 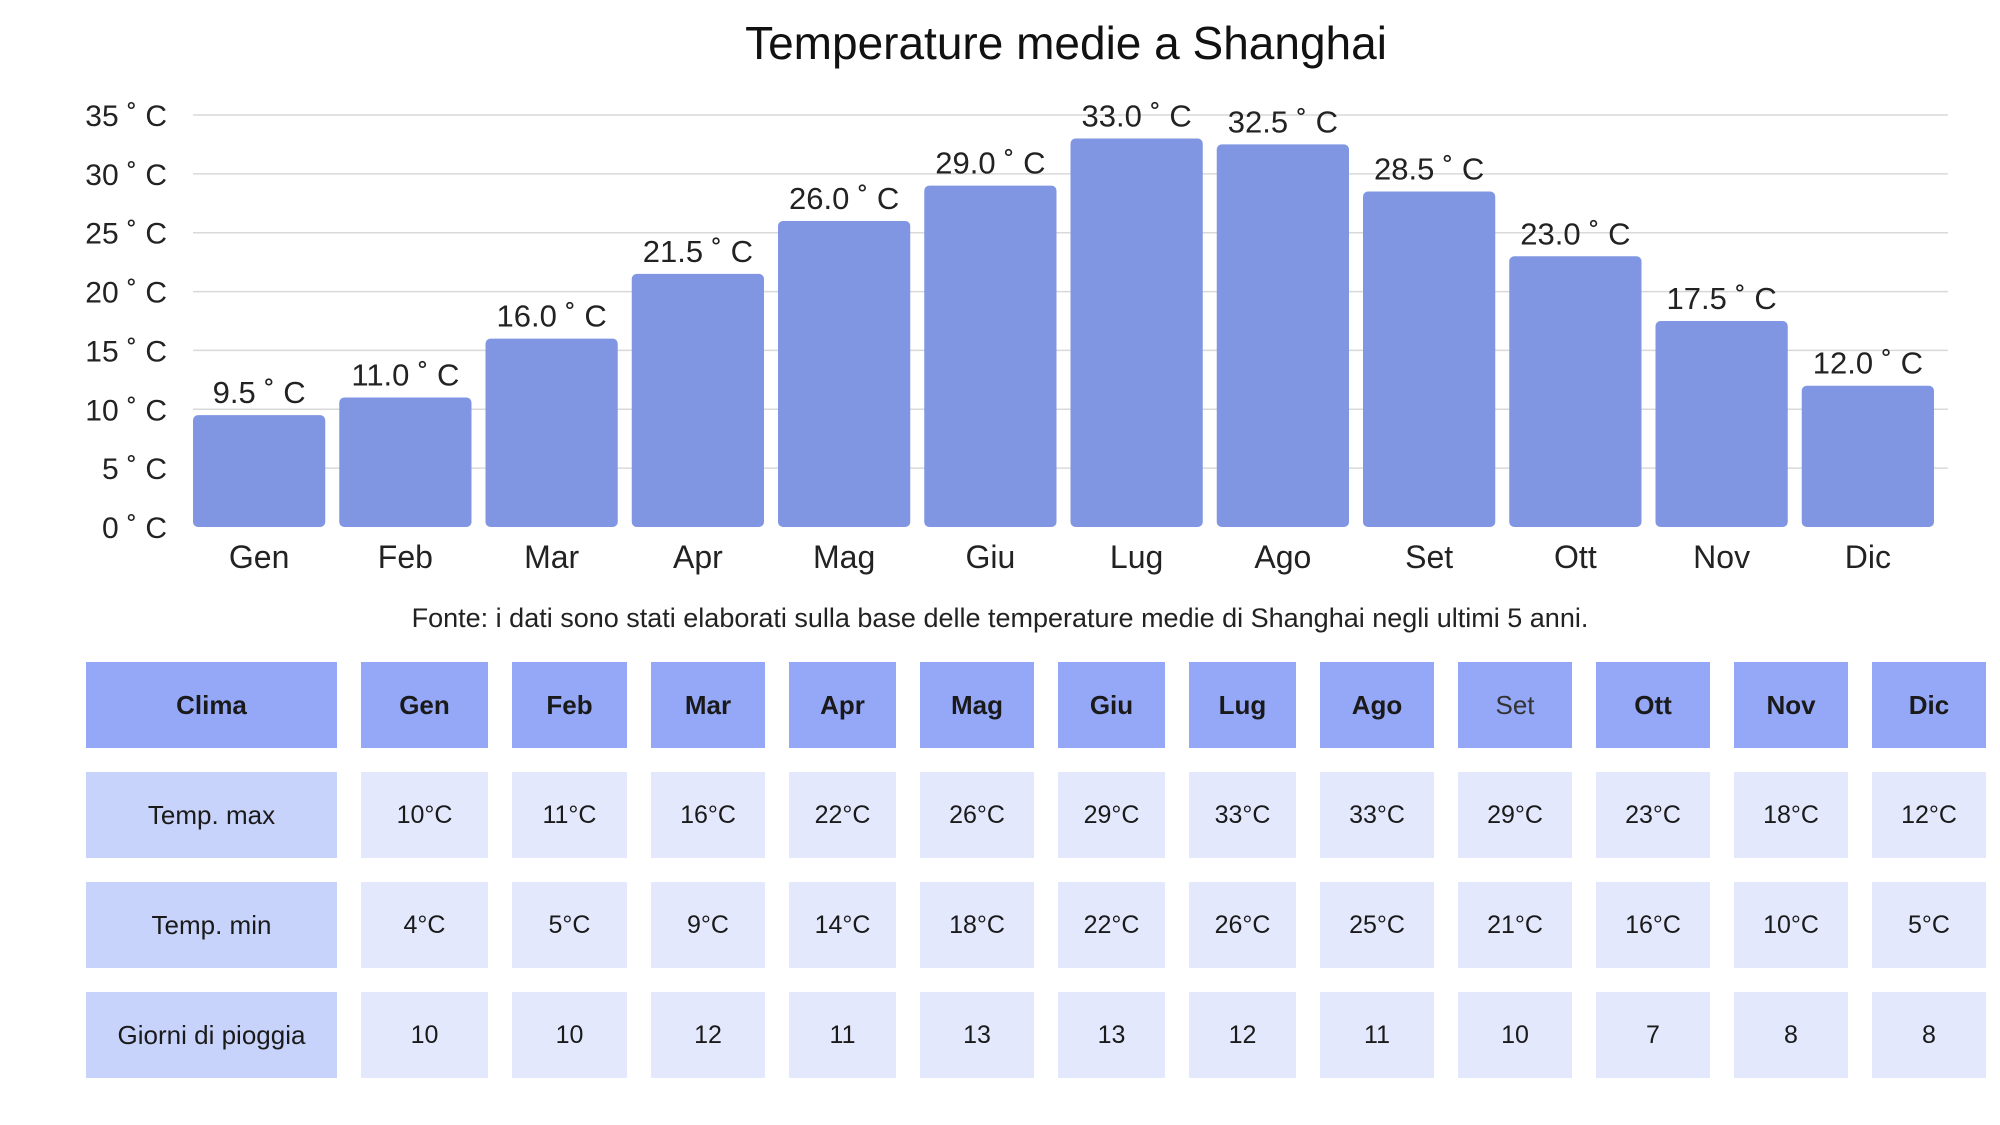 I want to click on table-cell: 7, so click(x=1653, y=1035).